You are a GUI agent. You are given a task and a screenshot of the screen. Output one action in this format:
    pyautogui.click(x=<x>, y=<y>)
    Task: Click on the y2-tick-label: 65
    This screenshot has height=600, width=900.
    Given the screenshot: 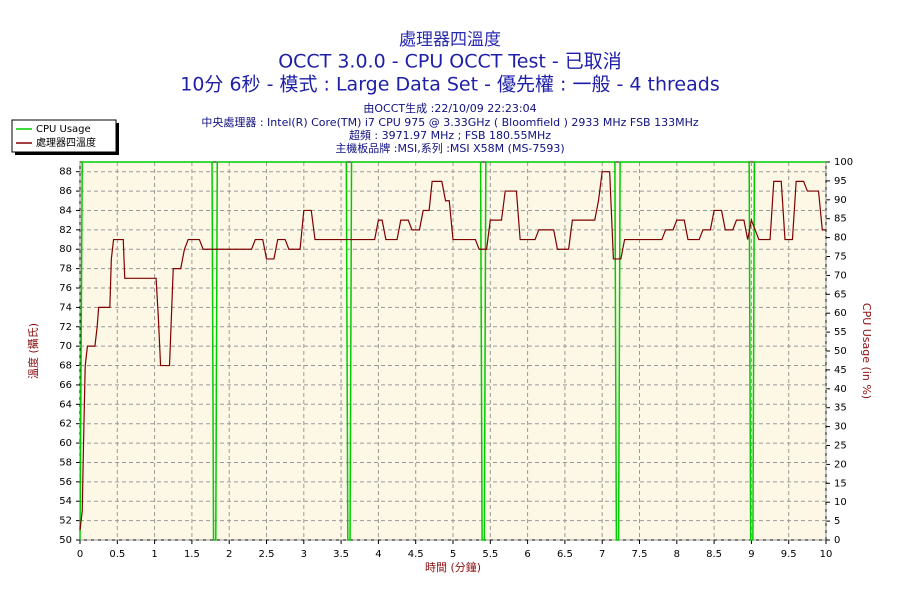 What is the action you would take?
    pyautogui.click(x=840, y=294)
    